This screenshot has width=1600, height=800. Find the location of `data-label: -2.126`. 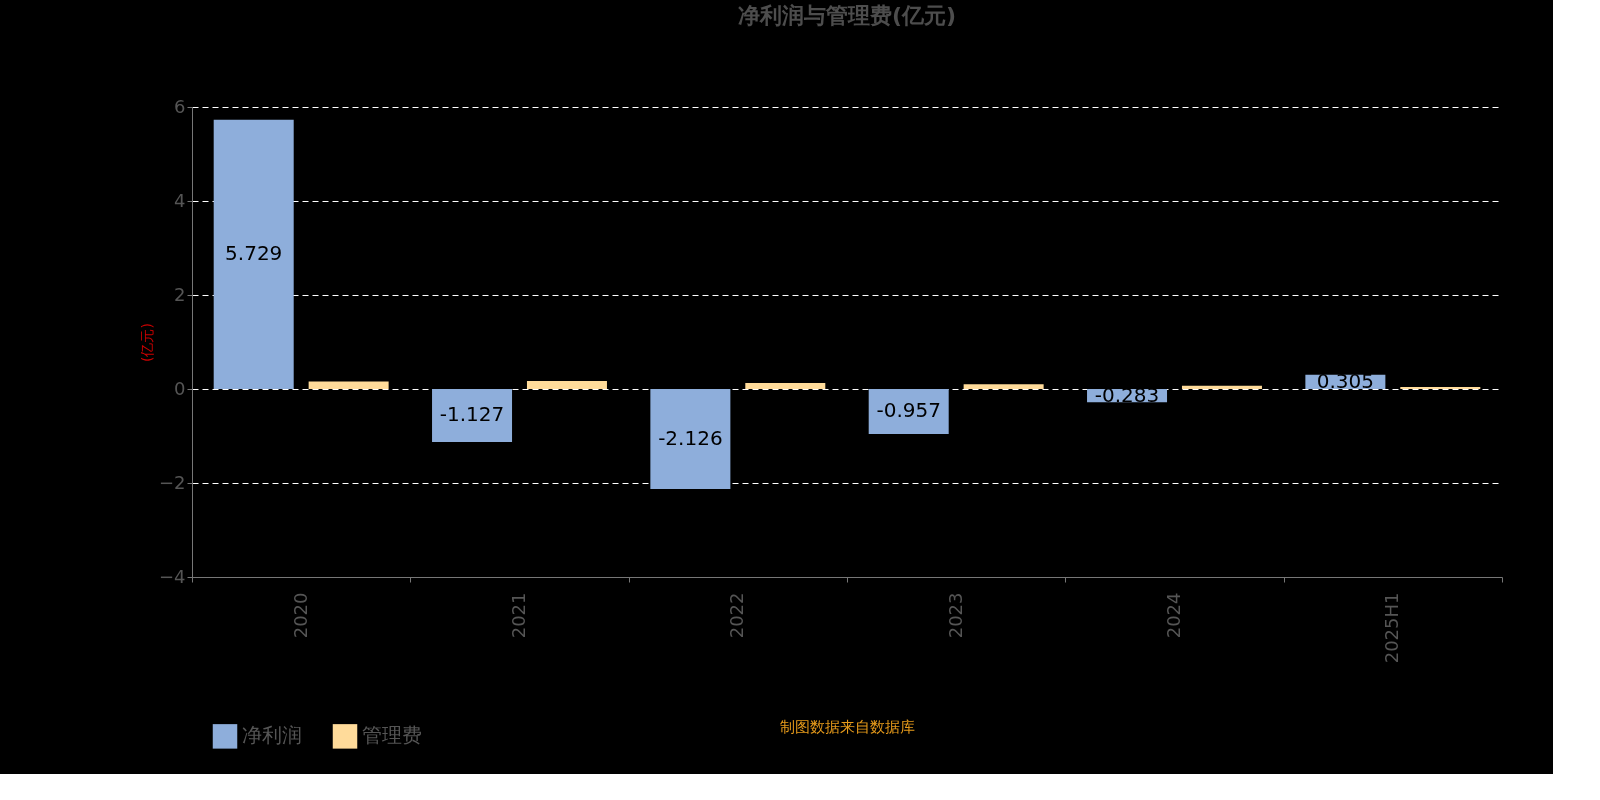

data-label: -2.126 is located at coordinates (690, 437).